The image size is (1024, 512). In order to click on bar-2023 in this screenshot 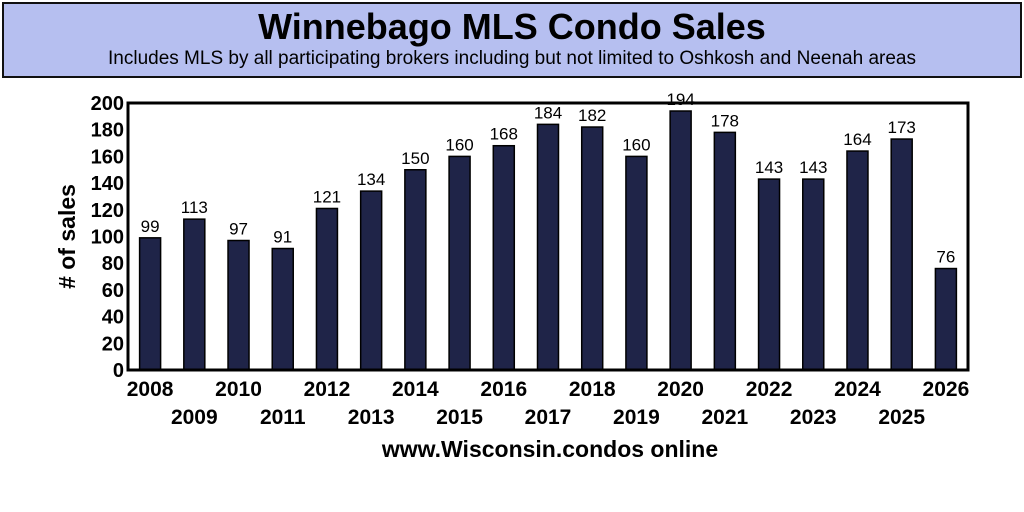, I will do `click(813, 274)`.